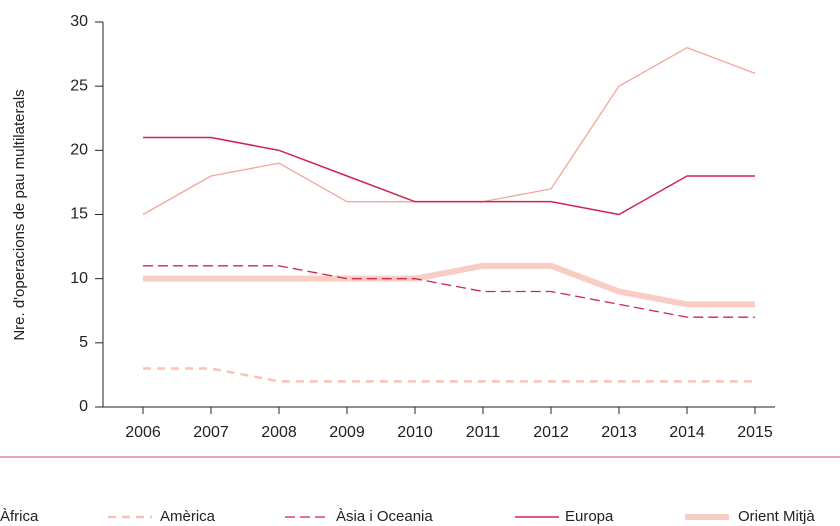 The image size is (840, 526). I want to click on legend-label: Europa, so click(589, 516).